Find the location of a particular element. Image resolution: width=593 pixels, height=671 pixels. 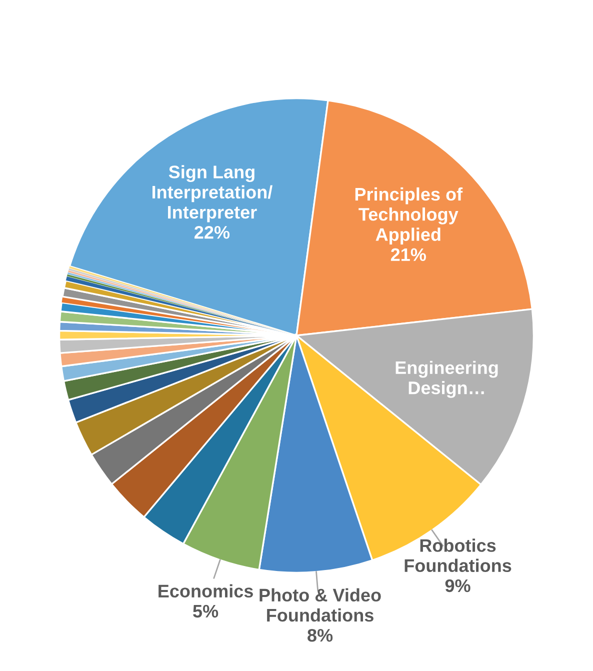

data-label: 8% is located at coordinates (320, 635).